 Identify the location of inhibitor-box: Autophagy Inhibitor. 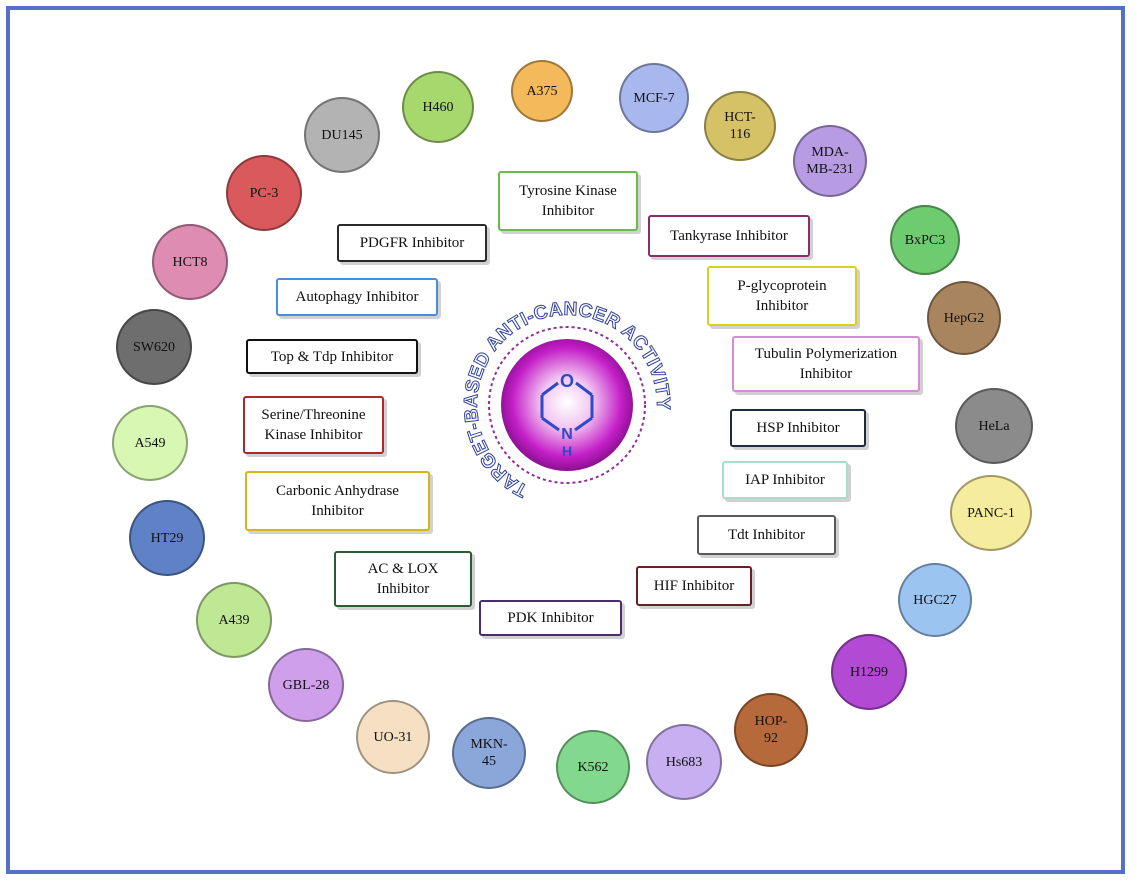
(357, 297).